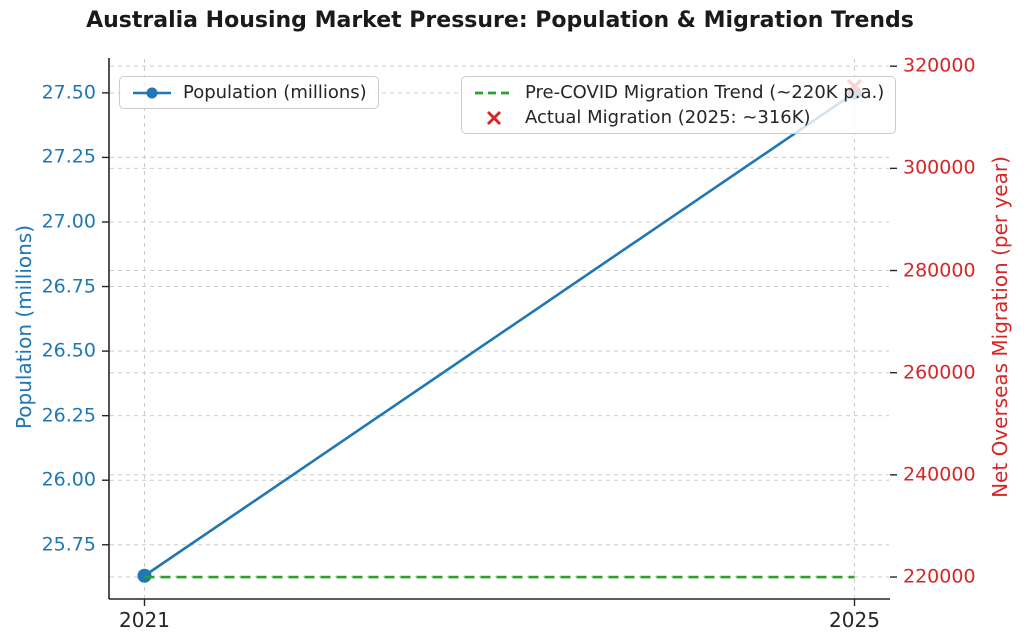  I want to click on legend-item-actual: Actual Migration (2025: ~316K), so click(678, 117).